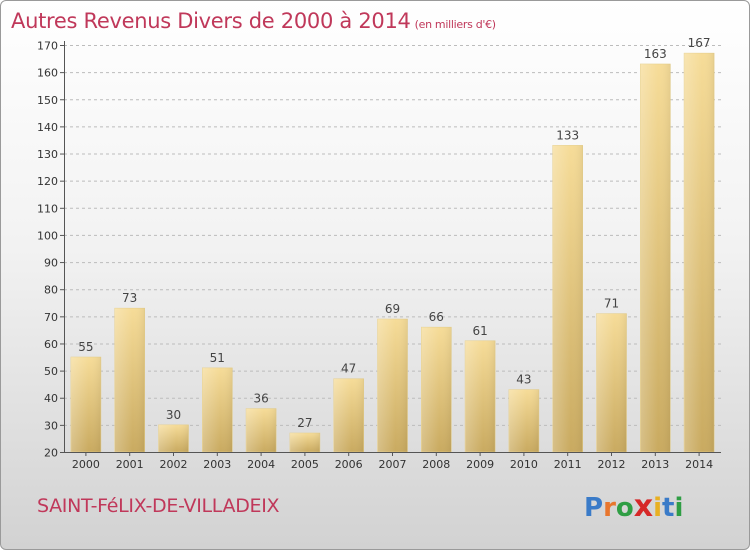  I want to click on x-tick-label: 2010, so click(524, 464).